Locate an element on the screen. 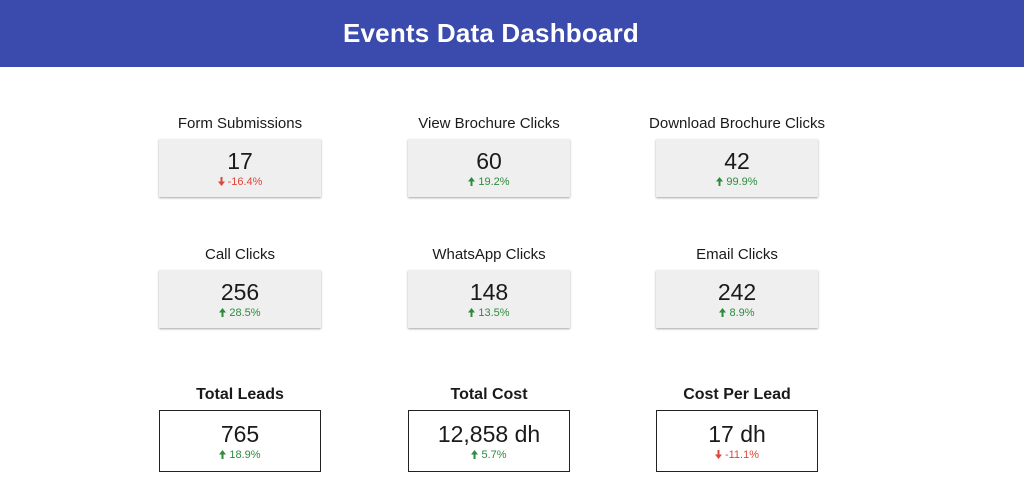 This screenshot has width=1024, height=485. total-change: -11.1% is located at coordinates (737, 455).